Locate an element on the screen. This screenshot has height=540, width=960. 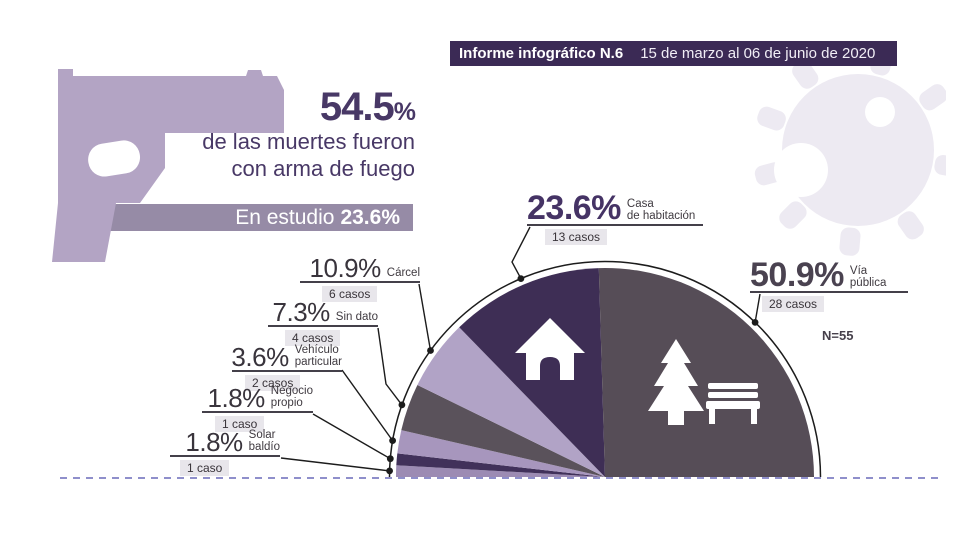
solar-sublabel: Solar baldío is located at coordinates (264, 441).